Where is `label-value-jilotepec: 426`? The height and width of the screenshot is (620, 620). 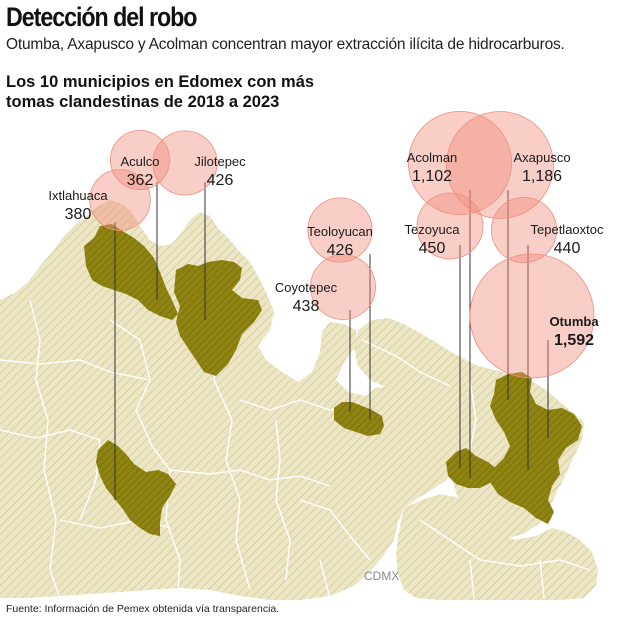
label-value-jilotepec: 426 is located at coordinates (220, 180).